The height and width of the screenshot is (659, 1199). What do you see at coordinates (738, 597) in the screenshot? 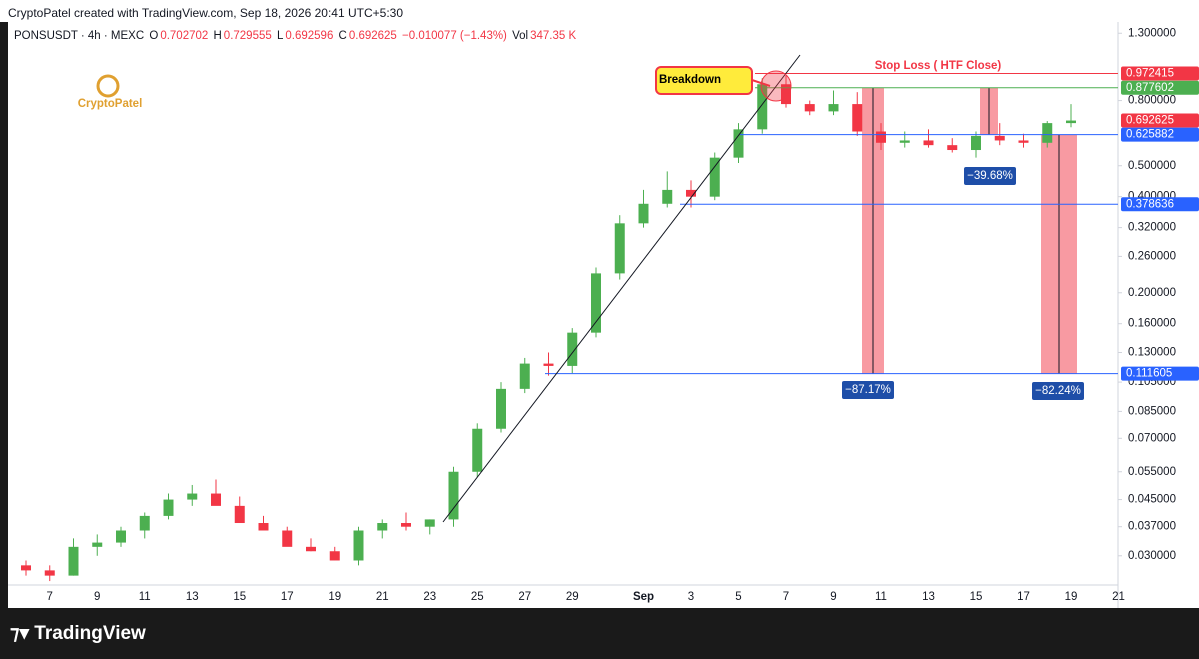
I see `x-tick-label: 5` at bounding box center [738, 597].